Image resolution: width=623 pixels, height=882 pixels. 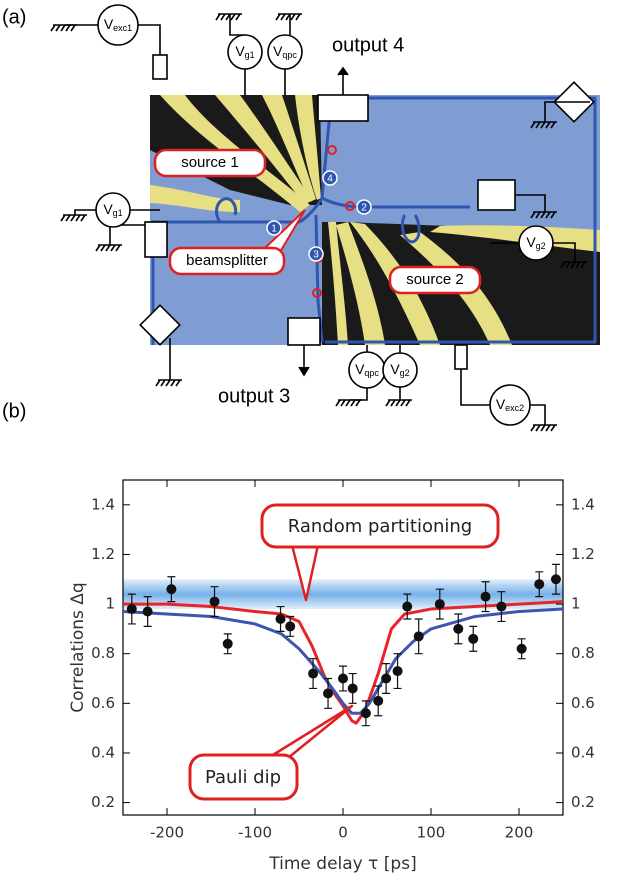 I want to click on source-label: source 1, so click(x=210, y=162).